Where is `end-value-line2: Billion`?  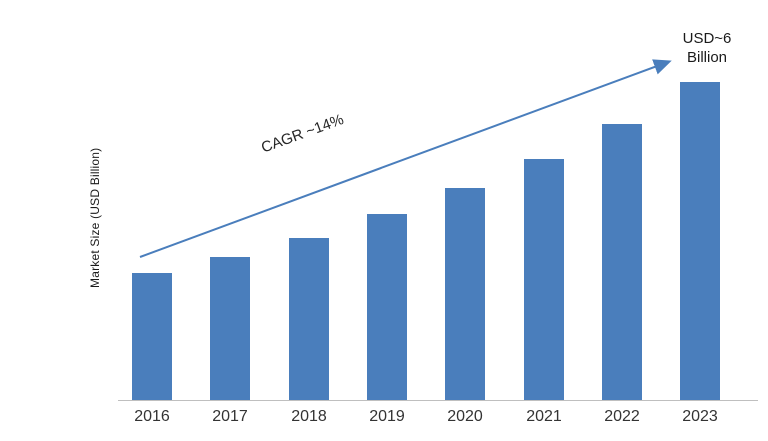
end-value-line2: Billion is located at coordinates (707, 57).